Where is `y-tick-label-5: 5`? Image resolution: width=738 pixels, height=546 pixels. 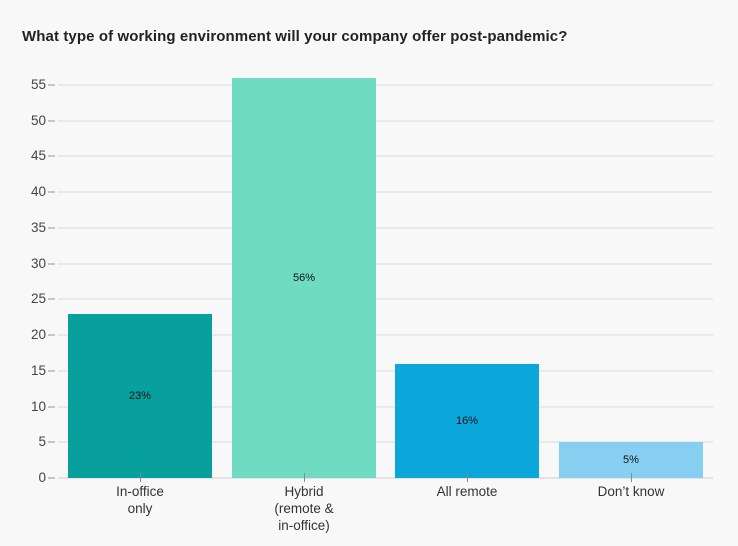 y-tick-label-5: 5 is located at coordinates (42, 442).